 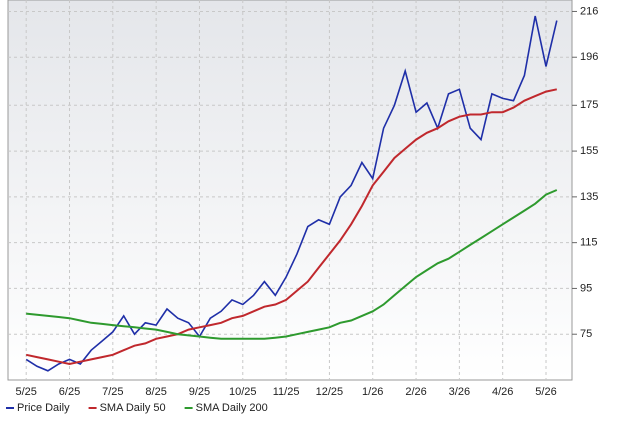 I want to click on x-tick-label: 12/25, so click(x=330, y=392).